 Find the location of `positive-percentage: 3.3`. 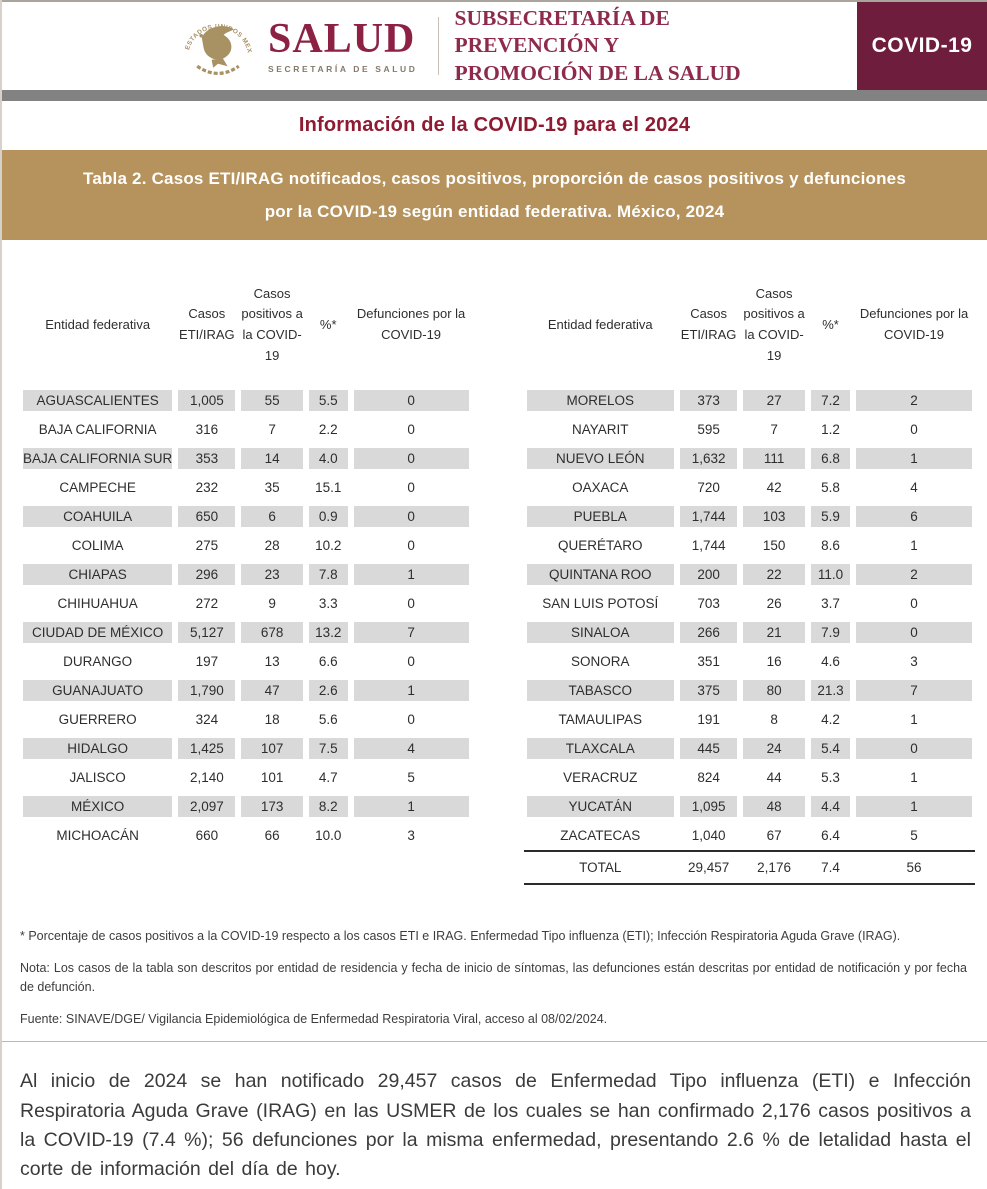

positive-percentage: 3.3 is located at coordinates (328, 604).